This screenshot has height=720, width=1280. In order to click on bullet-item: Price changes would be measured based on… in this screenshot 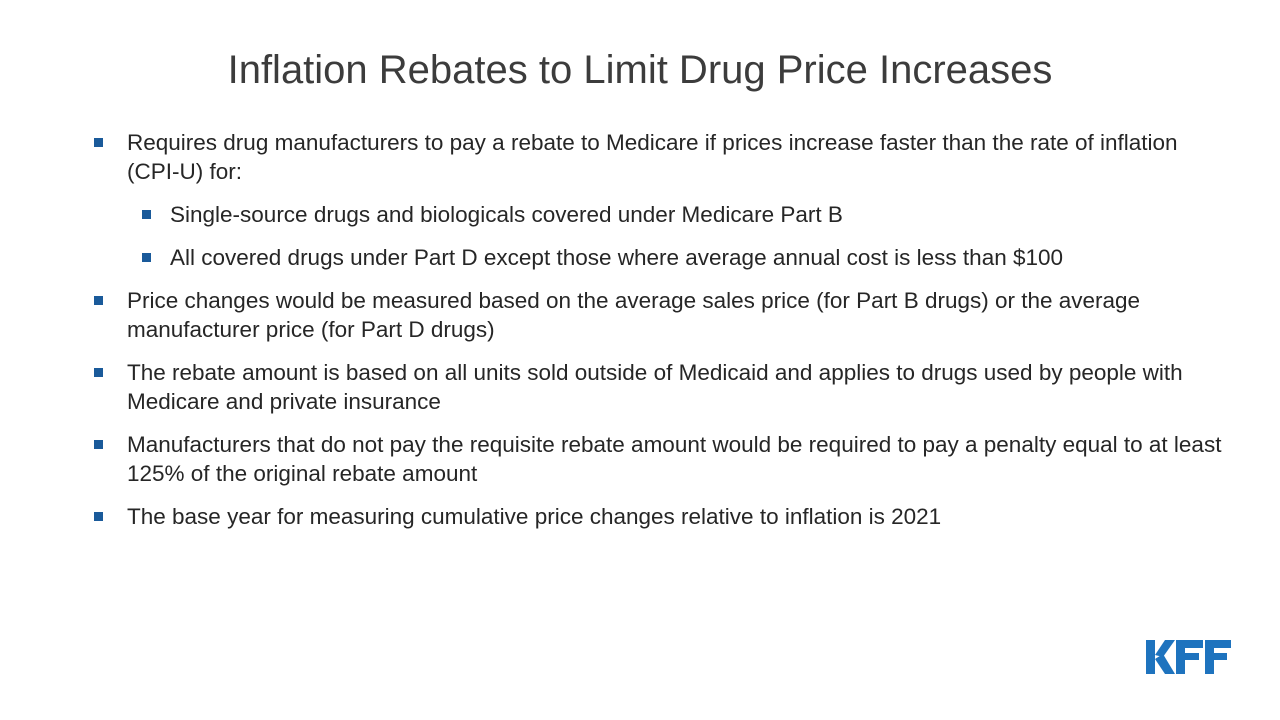, I will do `click(657, 315)`.